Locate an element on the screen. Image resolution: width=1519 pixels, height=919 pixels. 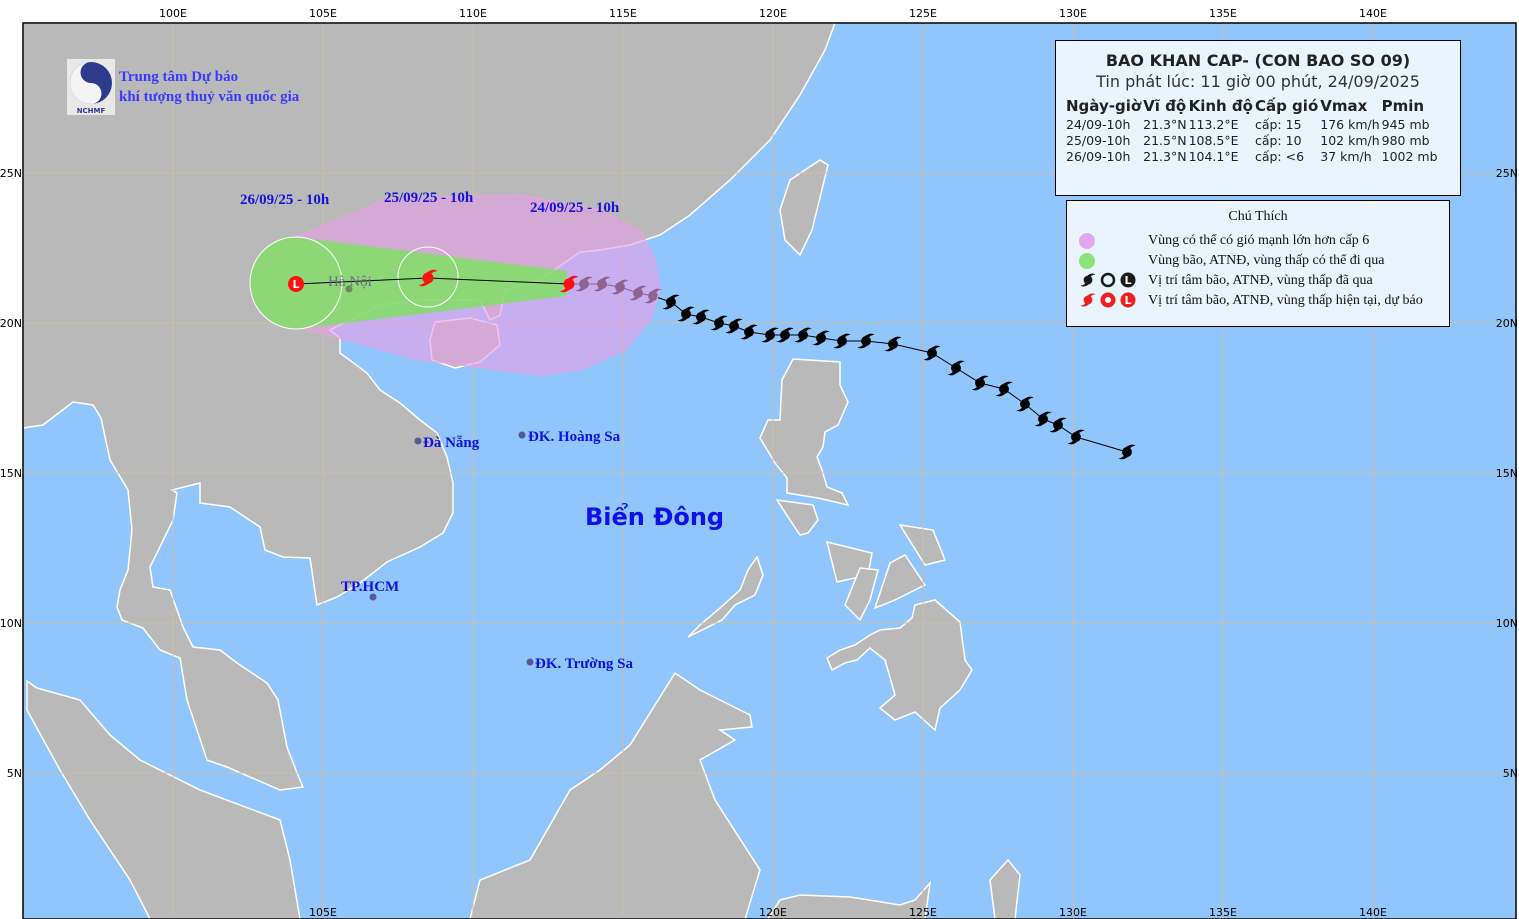
org-line-2: khí tượng thuỷ văn quốc gia is located at coordinates (209, 97).